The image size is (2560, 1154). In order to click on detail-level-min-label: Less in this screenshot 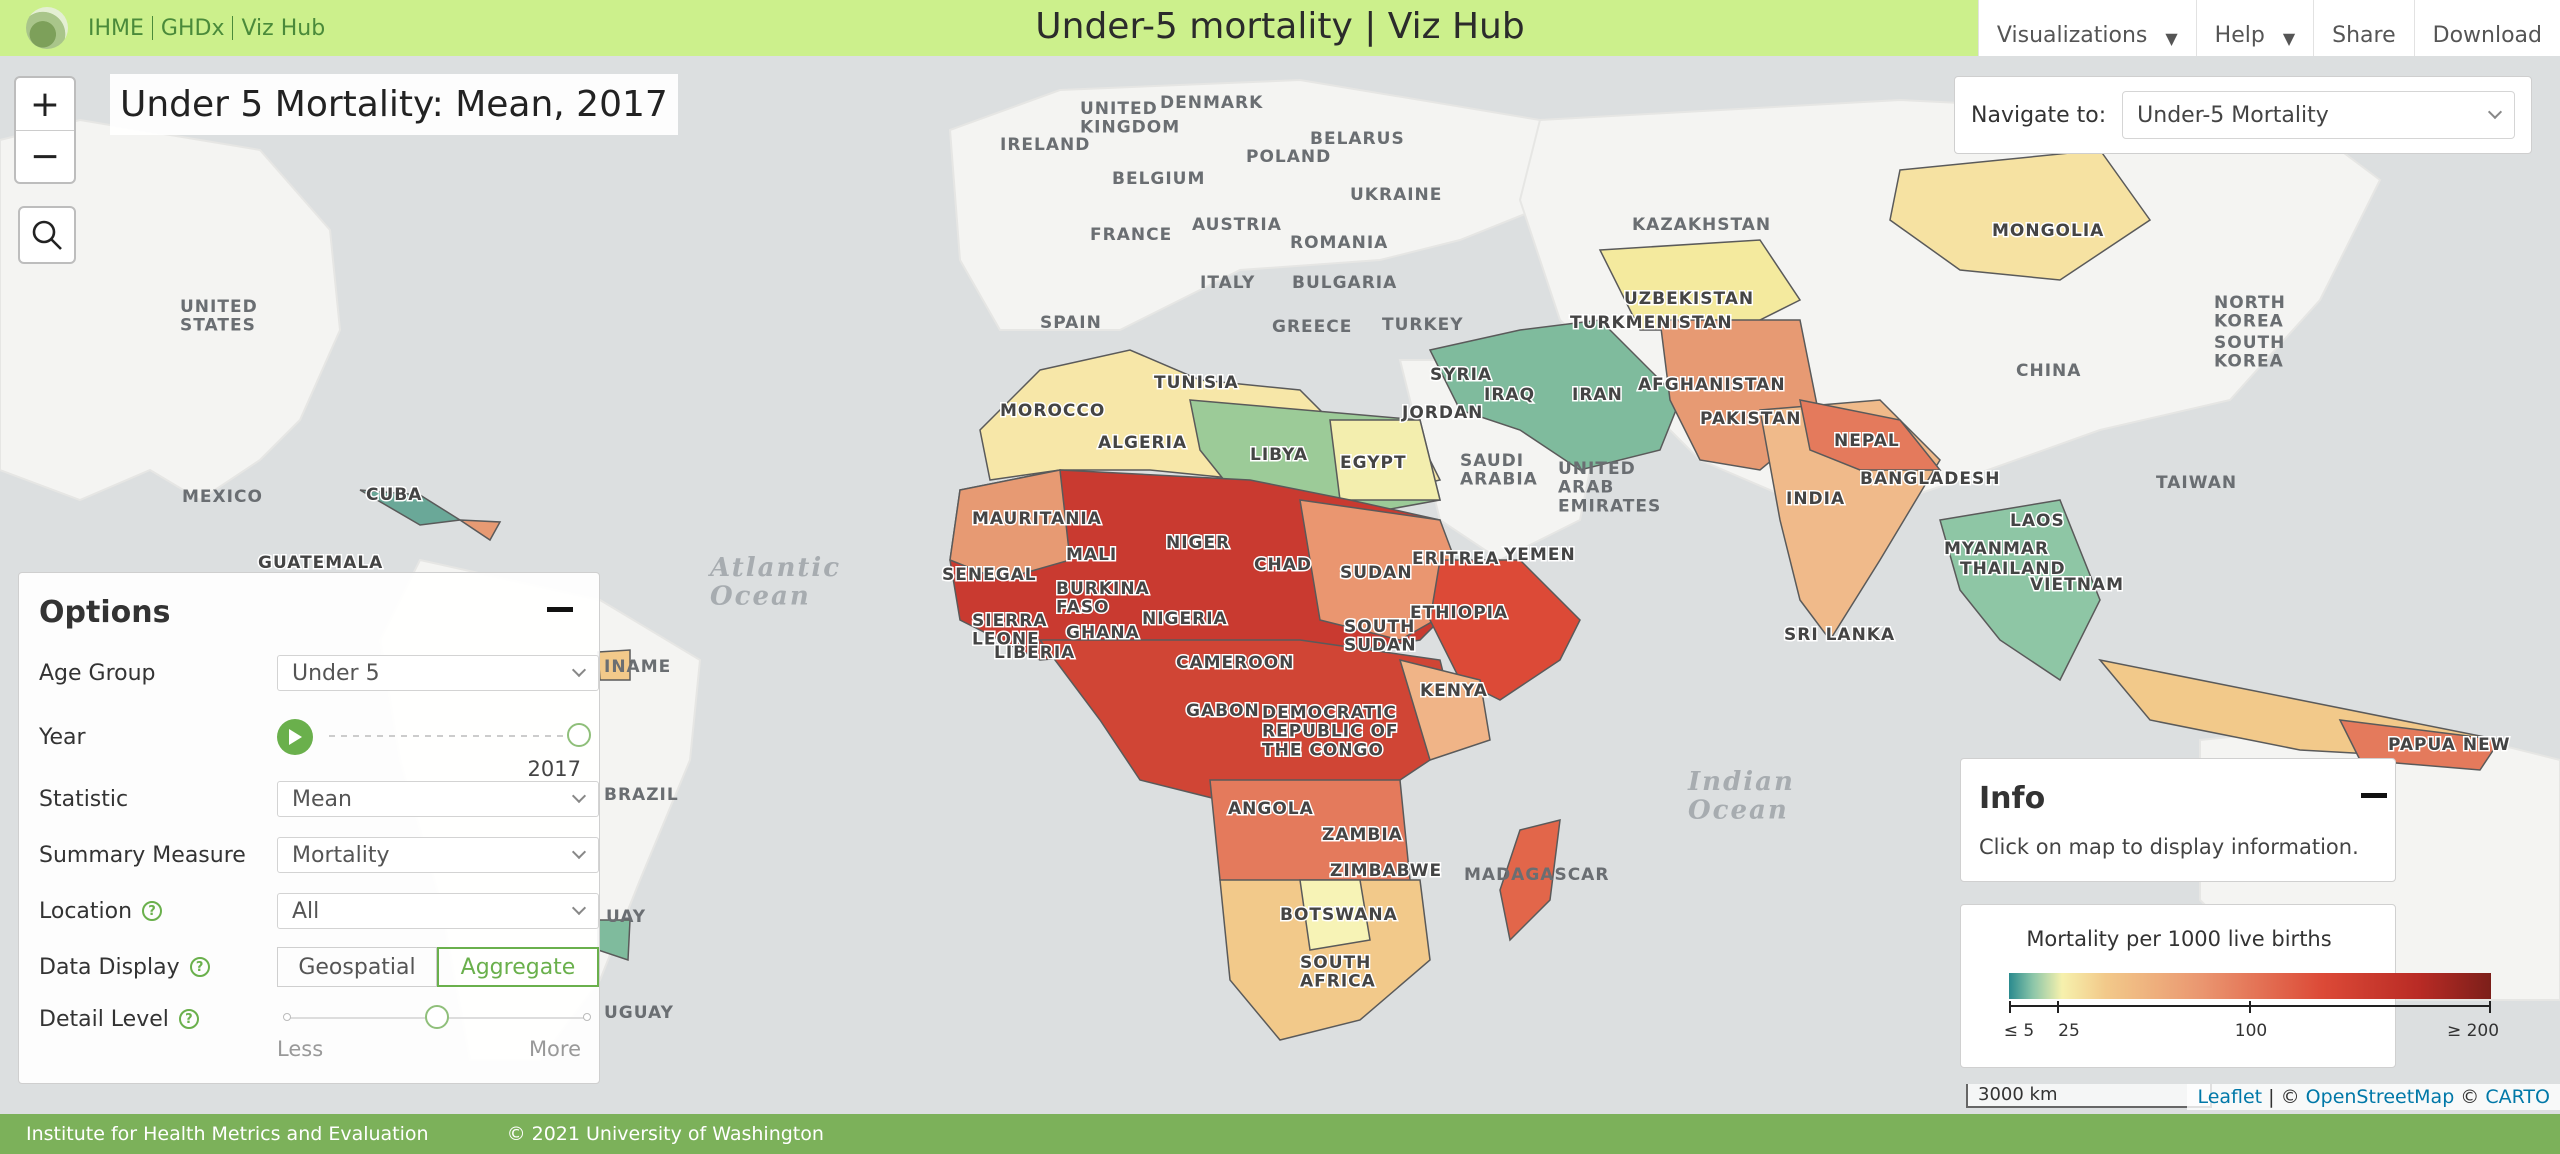, I will do `click(300, 1049)`.